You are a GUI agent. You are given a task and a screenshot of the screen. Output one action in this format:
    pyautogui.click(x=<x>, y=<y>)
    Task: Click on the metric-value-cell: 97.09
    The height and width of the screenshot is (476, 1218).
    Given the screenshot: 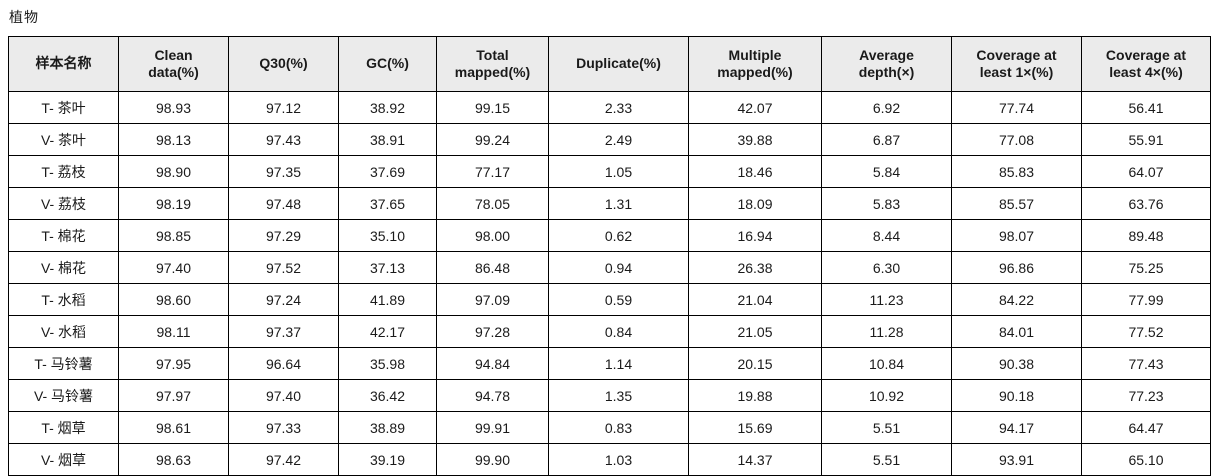 What is the action you would take?
    pyautogui.click(x=492, y=299)
    